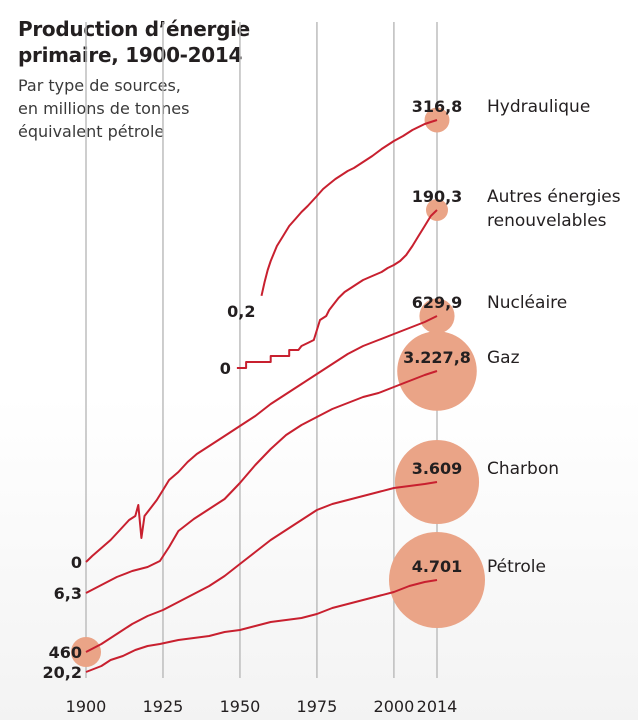  What do you see at coordinates (68, 593) in the screenshot?
I see `series-3-start-value-label: 6,3` at bounding box center [68, 593].